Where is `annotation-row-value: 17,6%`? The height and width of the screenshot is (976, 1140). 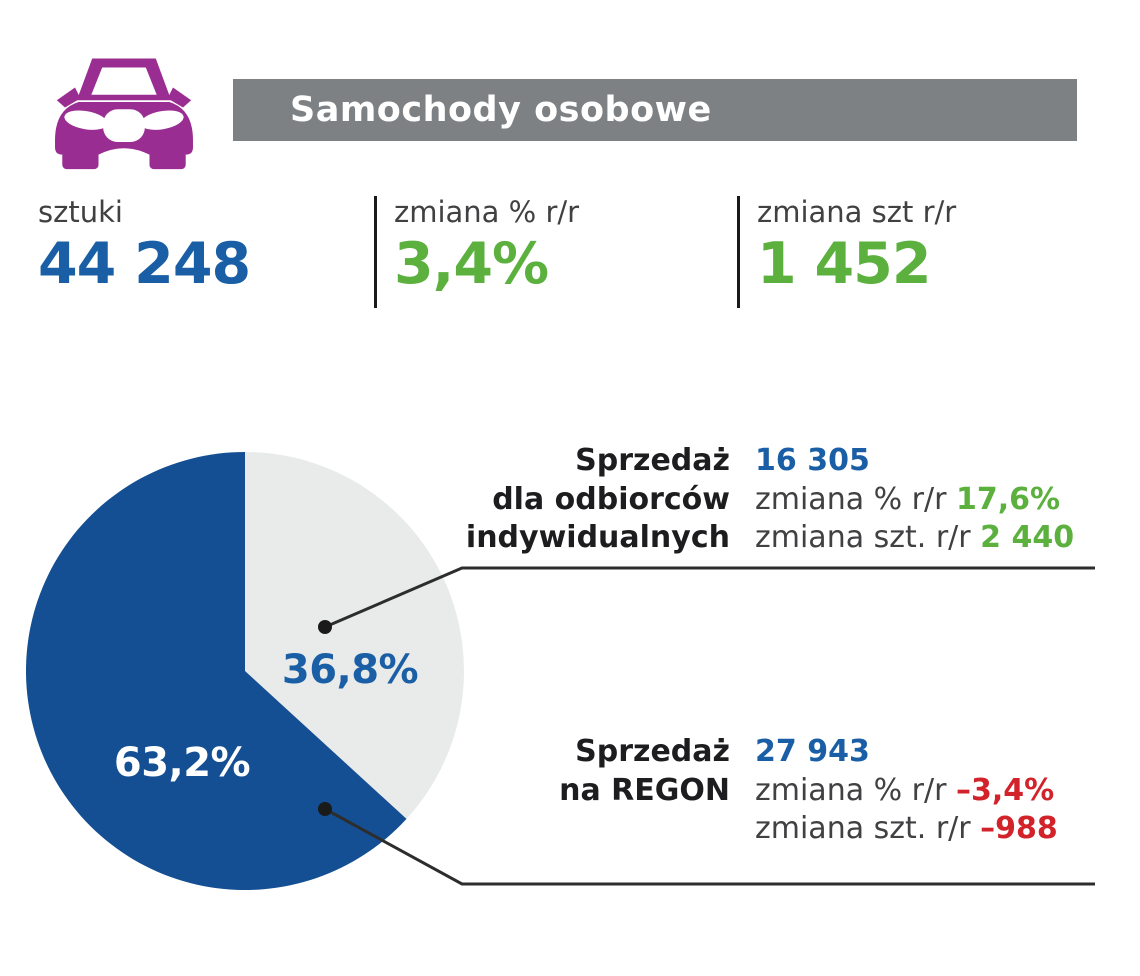
annotation-row-value: 17,6% is located at coordinates (1008, 499).